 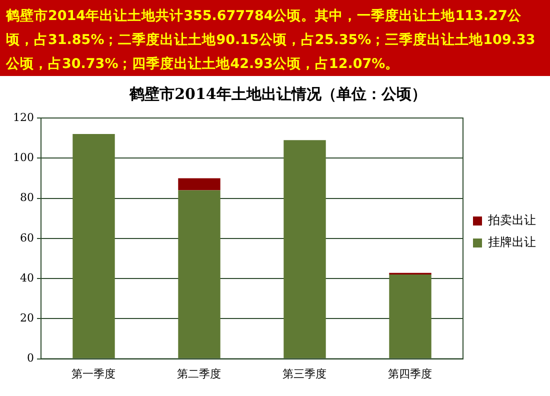 What do you see at coordinates (94, 373) in the screenshot?
I see `x-tick-label: 第一季度` at bounding box center [94, 373].